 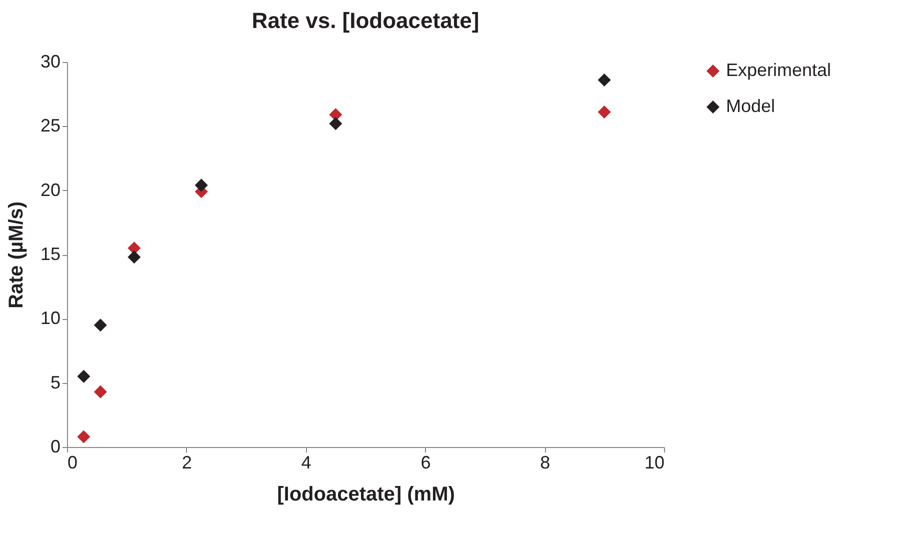 I want to click on y-tick-label: 30, so click(x=50, y=62).